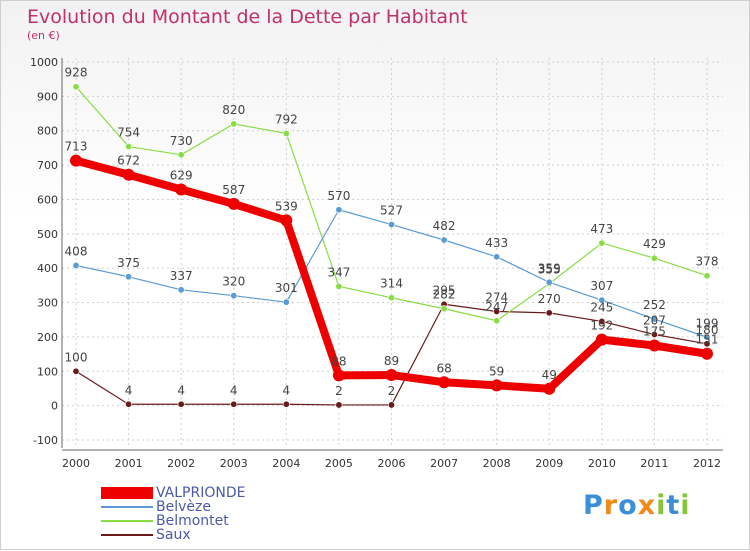 The width and height of the screenshot is (750, 551). I want to click on logo-letter: t, so click(673, 505).